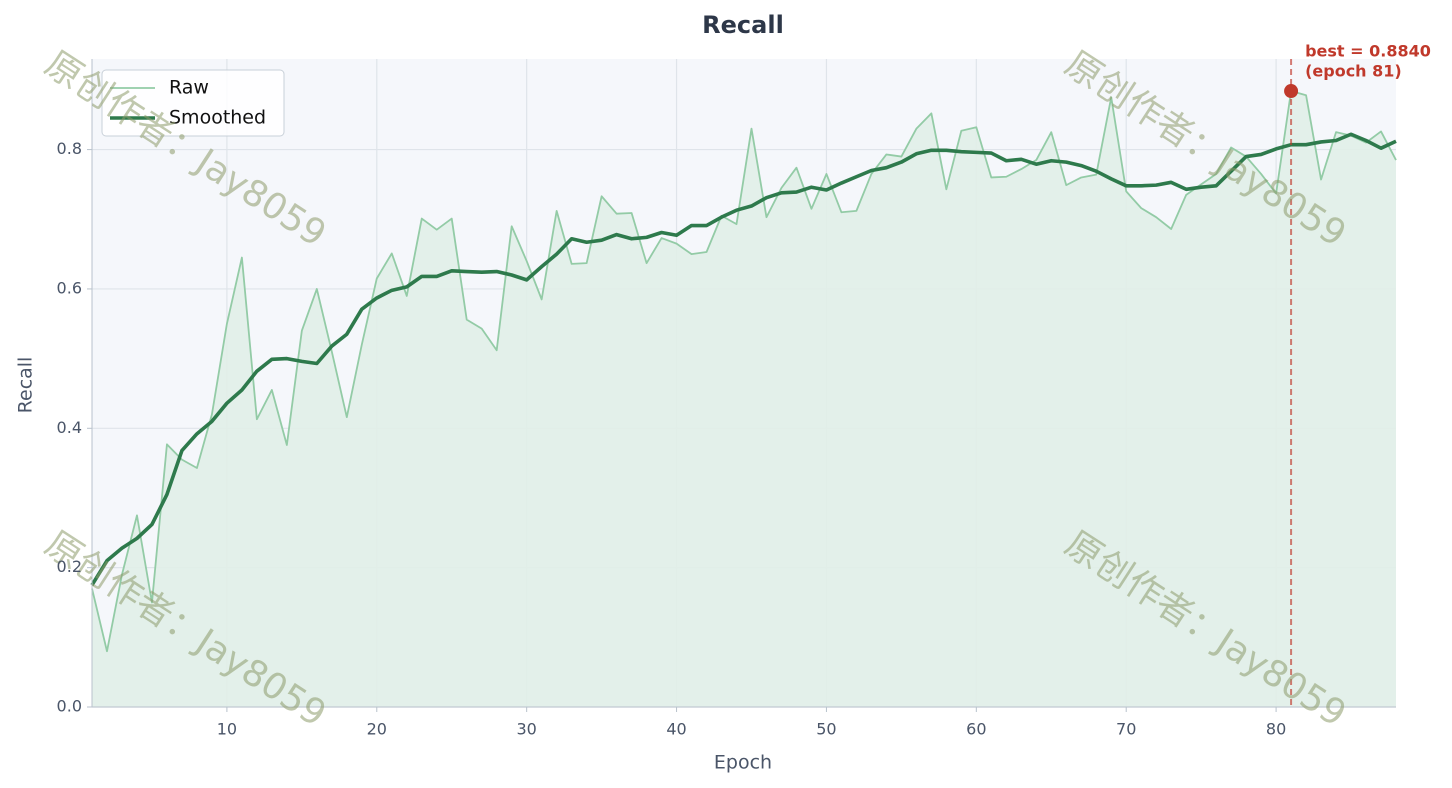 The image size is (1452, 788). Describe the element at coordinates (69, 427) in the screenshot. I see `y-tick-label: 0.4` at that location.